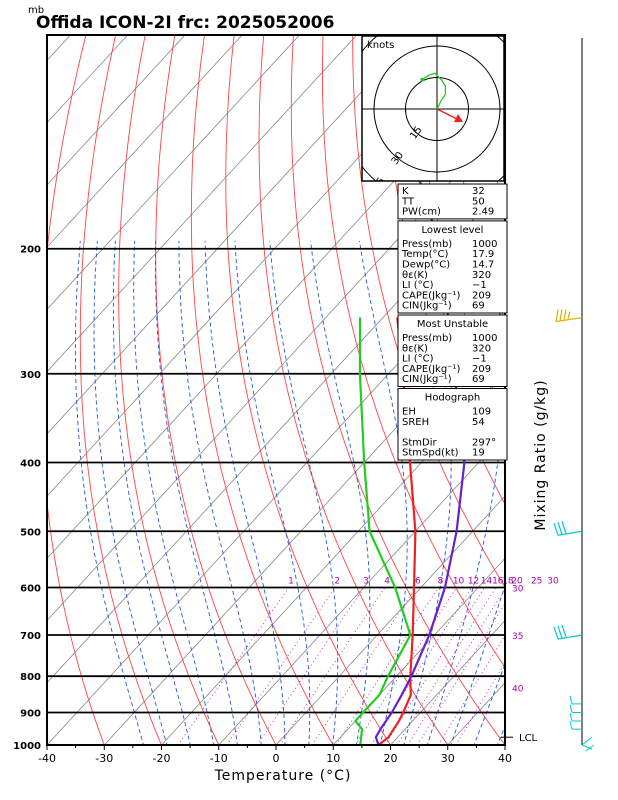  I want to click on lowest-level-row-value: 17.9, so click(483, 254).